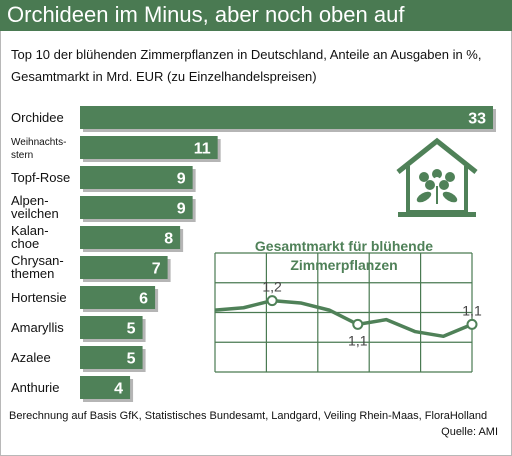  What do you see at coordinates (156, 269) in the screenshot?
I see `bar-value-label: 7` at bounding box center [156, 269].